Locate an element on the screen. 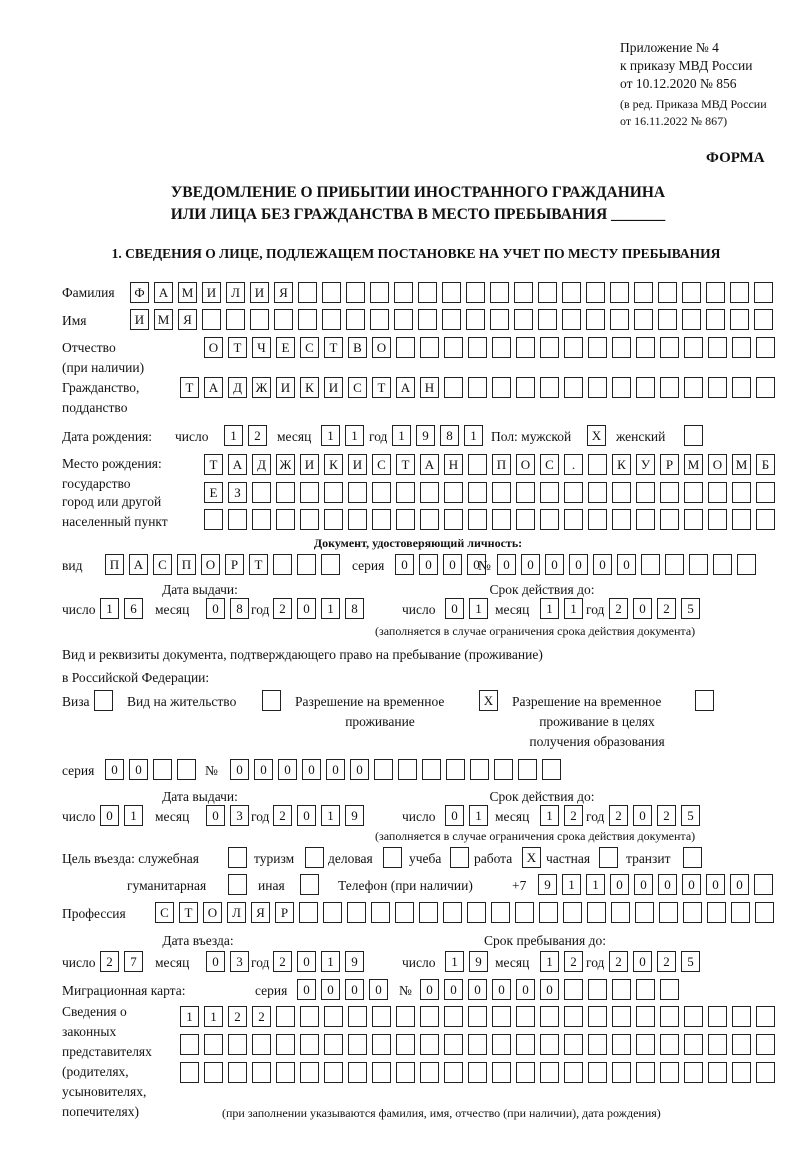 The image size is (800, 1163). char-box: Р is located at coordinates (234, 564).